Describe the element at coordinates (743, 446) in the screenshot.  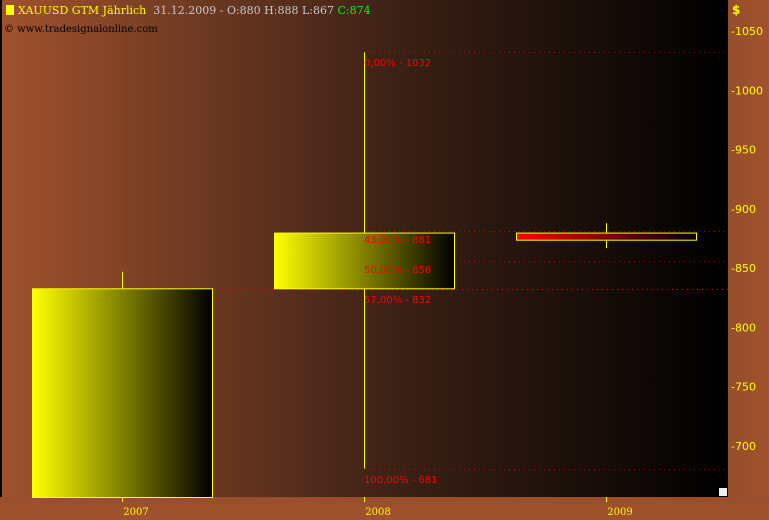
I see `y-tick-label: -700` at that location.